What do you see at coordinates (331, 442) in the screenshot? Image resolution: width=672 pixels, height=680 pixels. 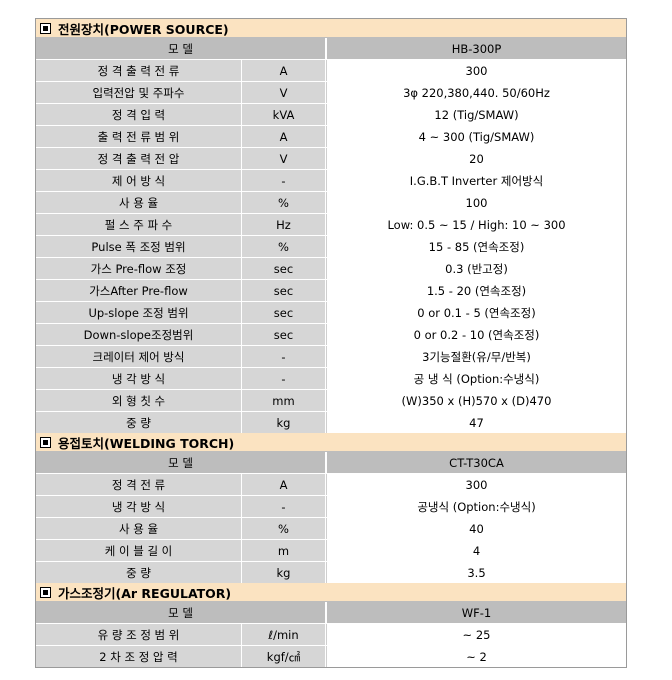 I see `section-header-welding-torch: 용접토치(WELDING TORCH)` at bounding box center [331, 442].